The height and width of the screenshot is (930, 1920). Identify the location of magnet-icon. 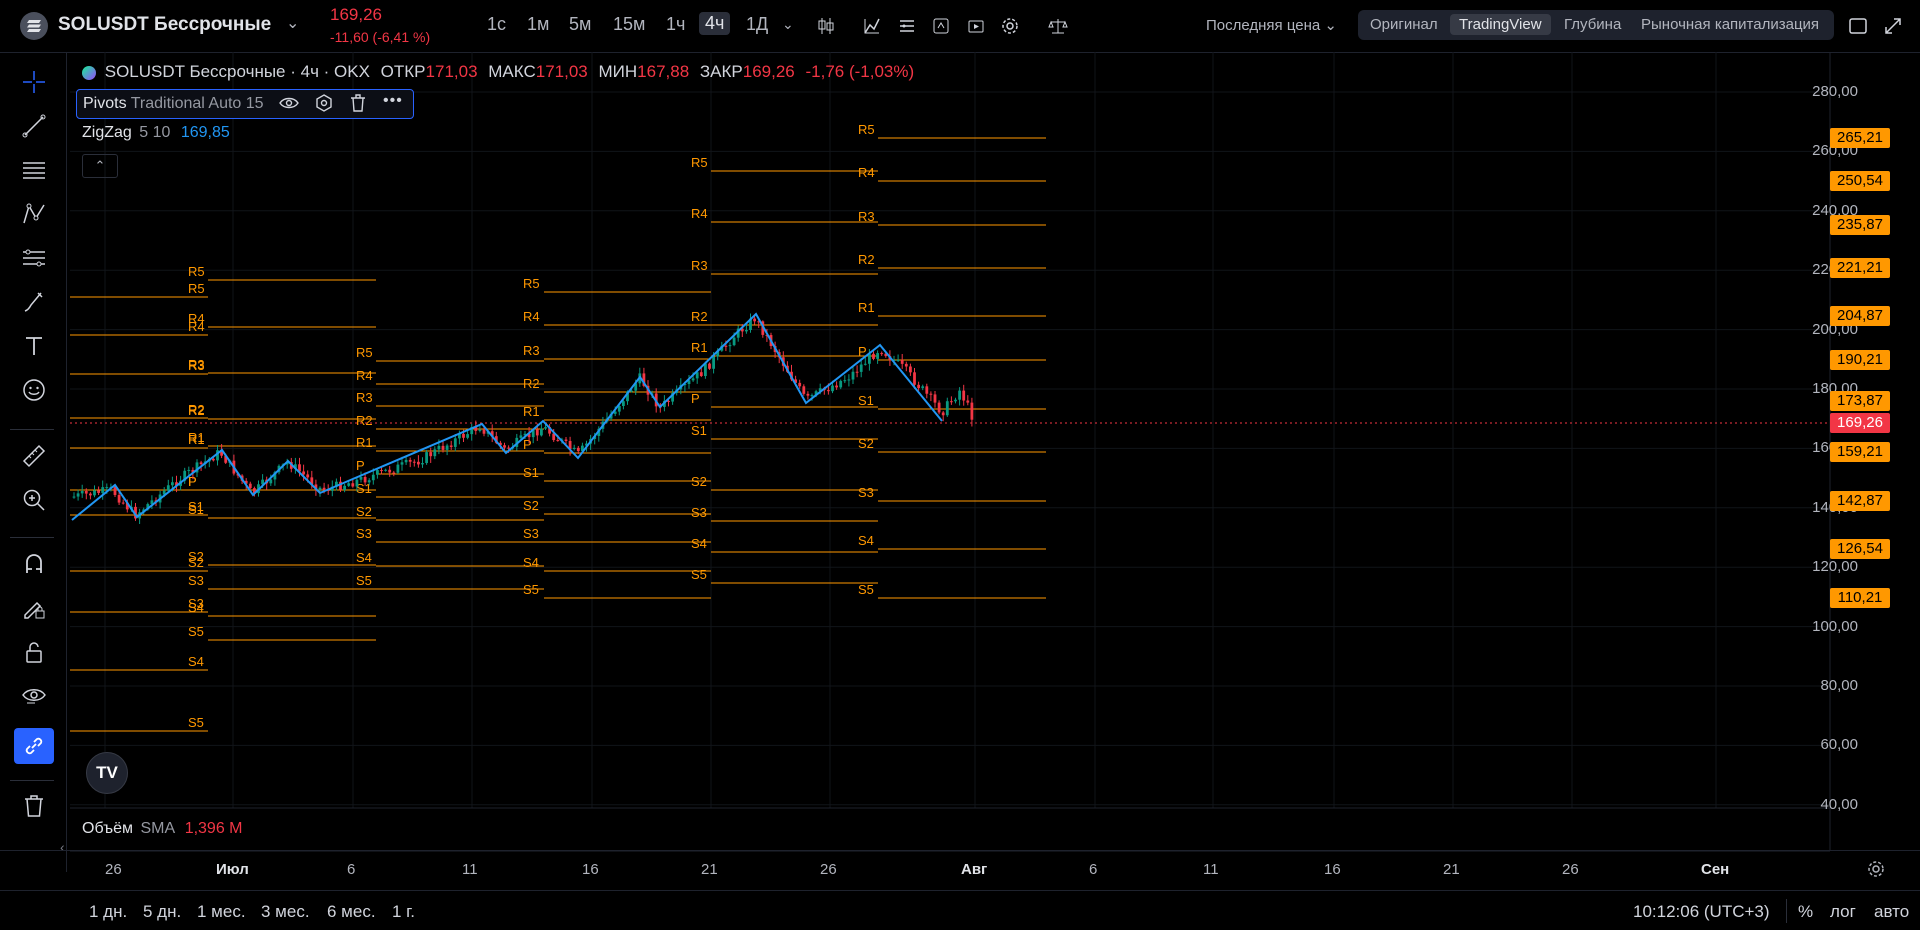
(34, 564).